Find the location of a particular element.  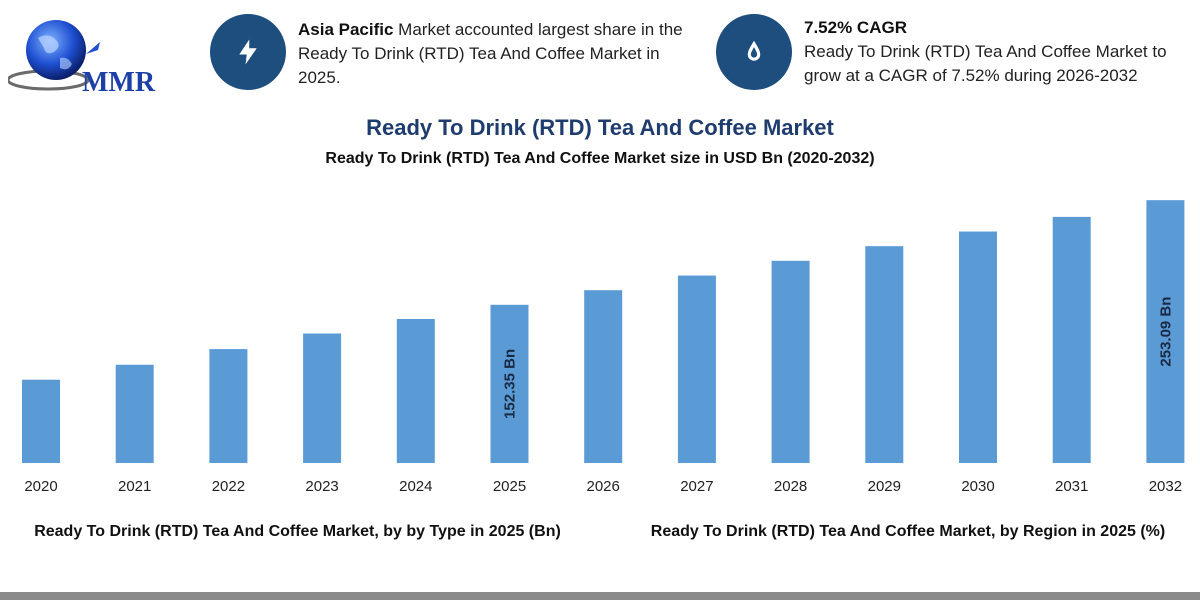

bar-2022 is located at coordinates (228, 406).